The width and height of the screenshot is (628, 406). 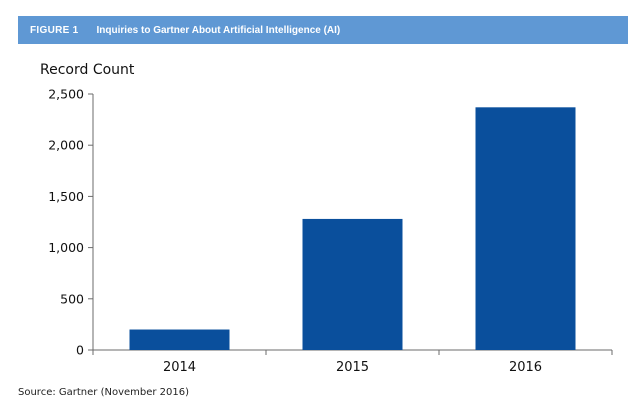 What do you see at coordinates (87, 70) in the screenshot?
I see `y-axis-title: Record Count` at bounding box center [87, 70].